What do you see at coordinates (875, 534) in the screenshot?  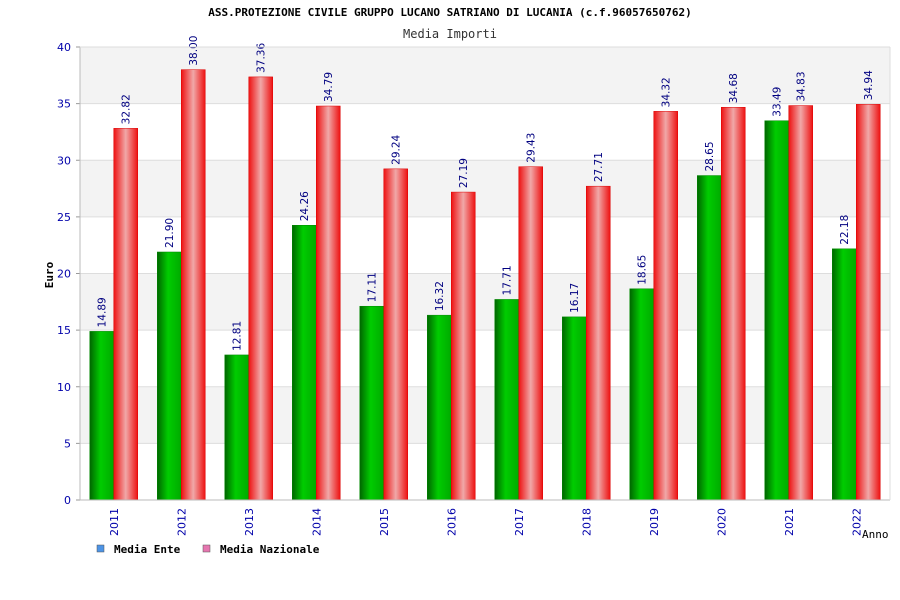 I see `x-axis-label: Anno` at bounding box center [875, 534].